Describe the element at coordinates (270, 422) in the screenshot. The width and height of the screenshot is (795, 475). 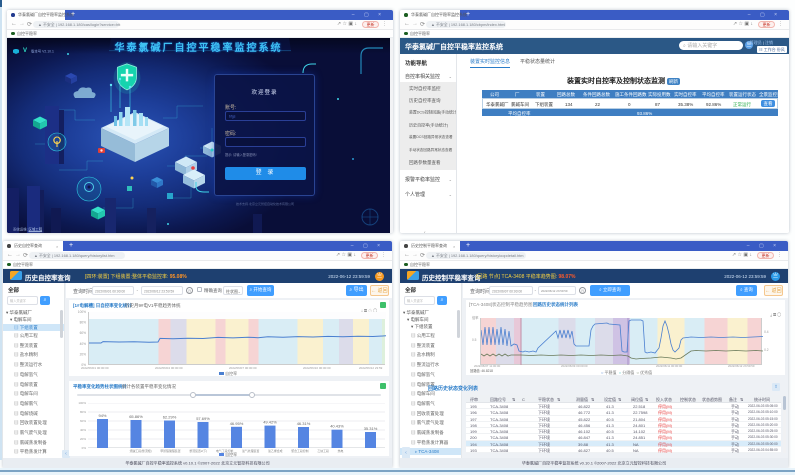
I see `svg-text: 49.42%` at that location.